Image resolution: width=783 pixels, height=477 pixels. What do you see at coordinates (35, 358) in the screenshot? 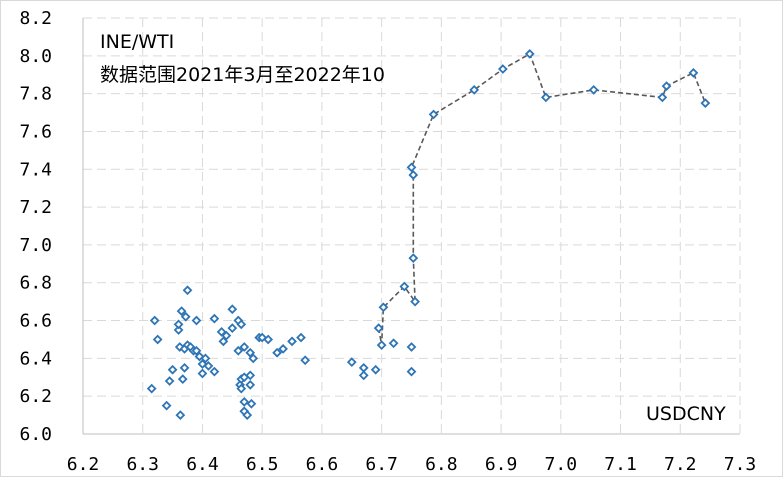
I see `y-tick-label: 6.4` at bounding box center [35, 358].